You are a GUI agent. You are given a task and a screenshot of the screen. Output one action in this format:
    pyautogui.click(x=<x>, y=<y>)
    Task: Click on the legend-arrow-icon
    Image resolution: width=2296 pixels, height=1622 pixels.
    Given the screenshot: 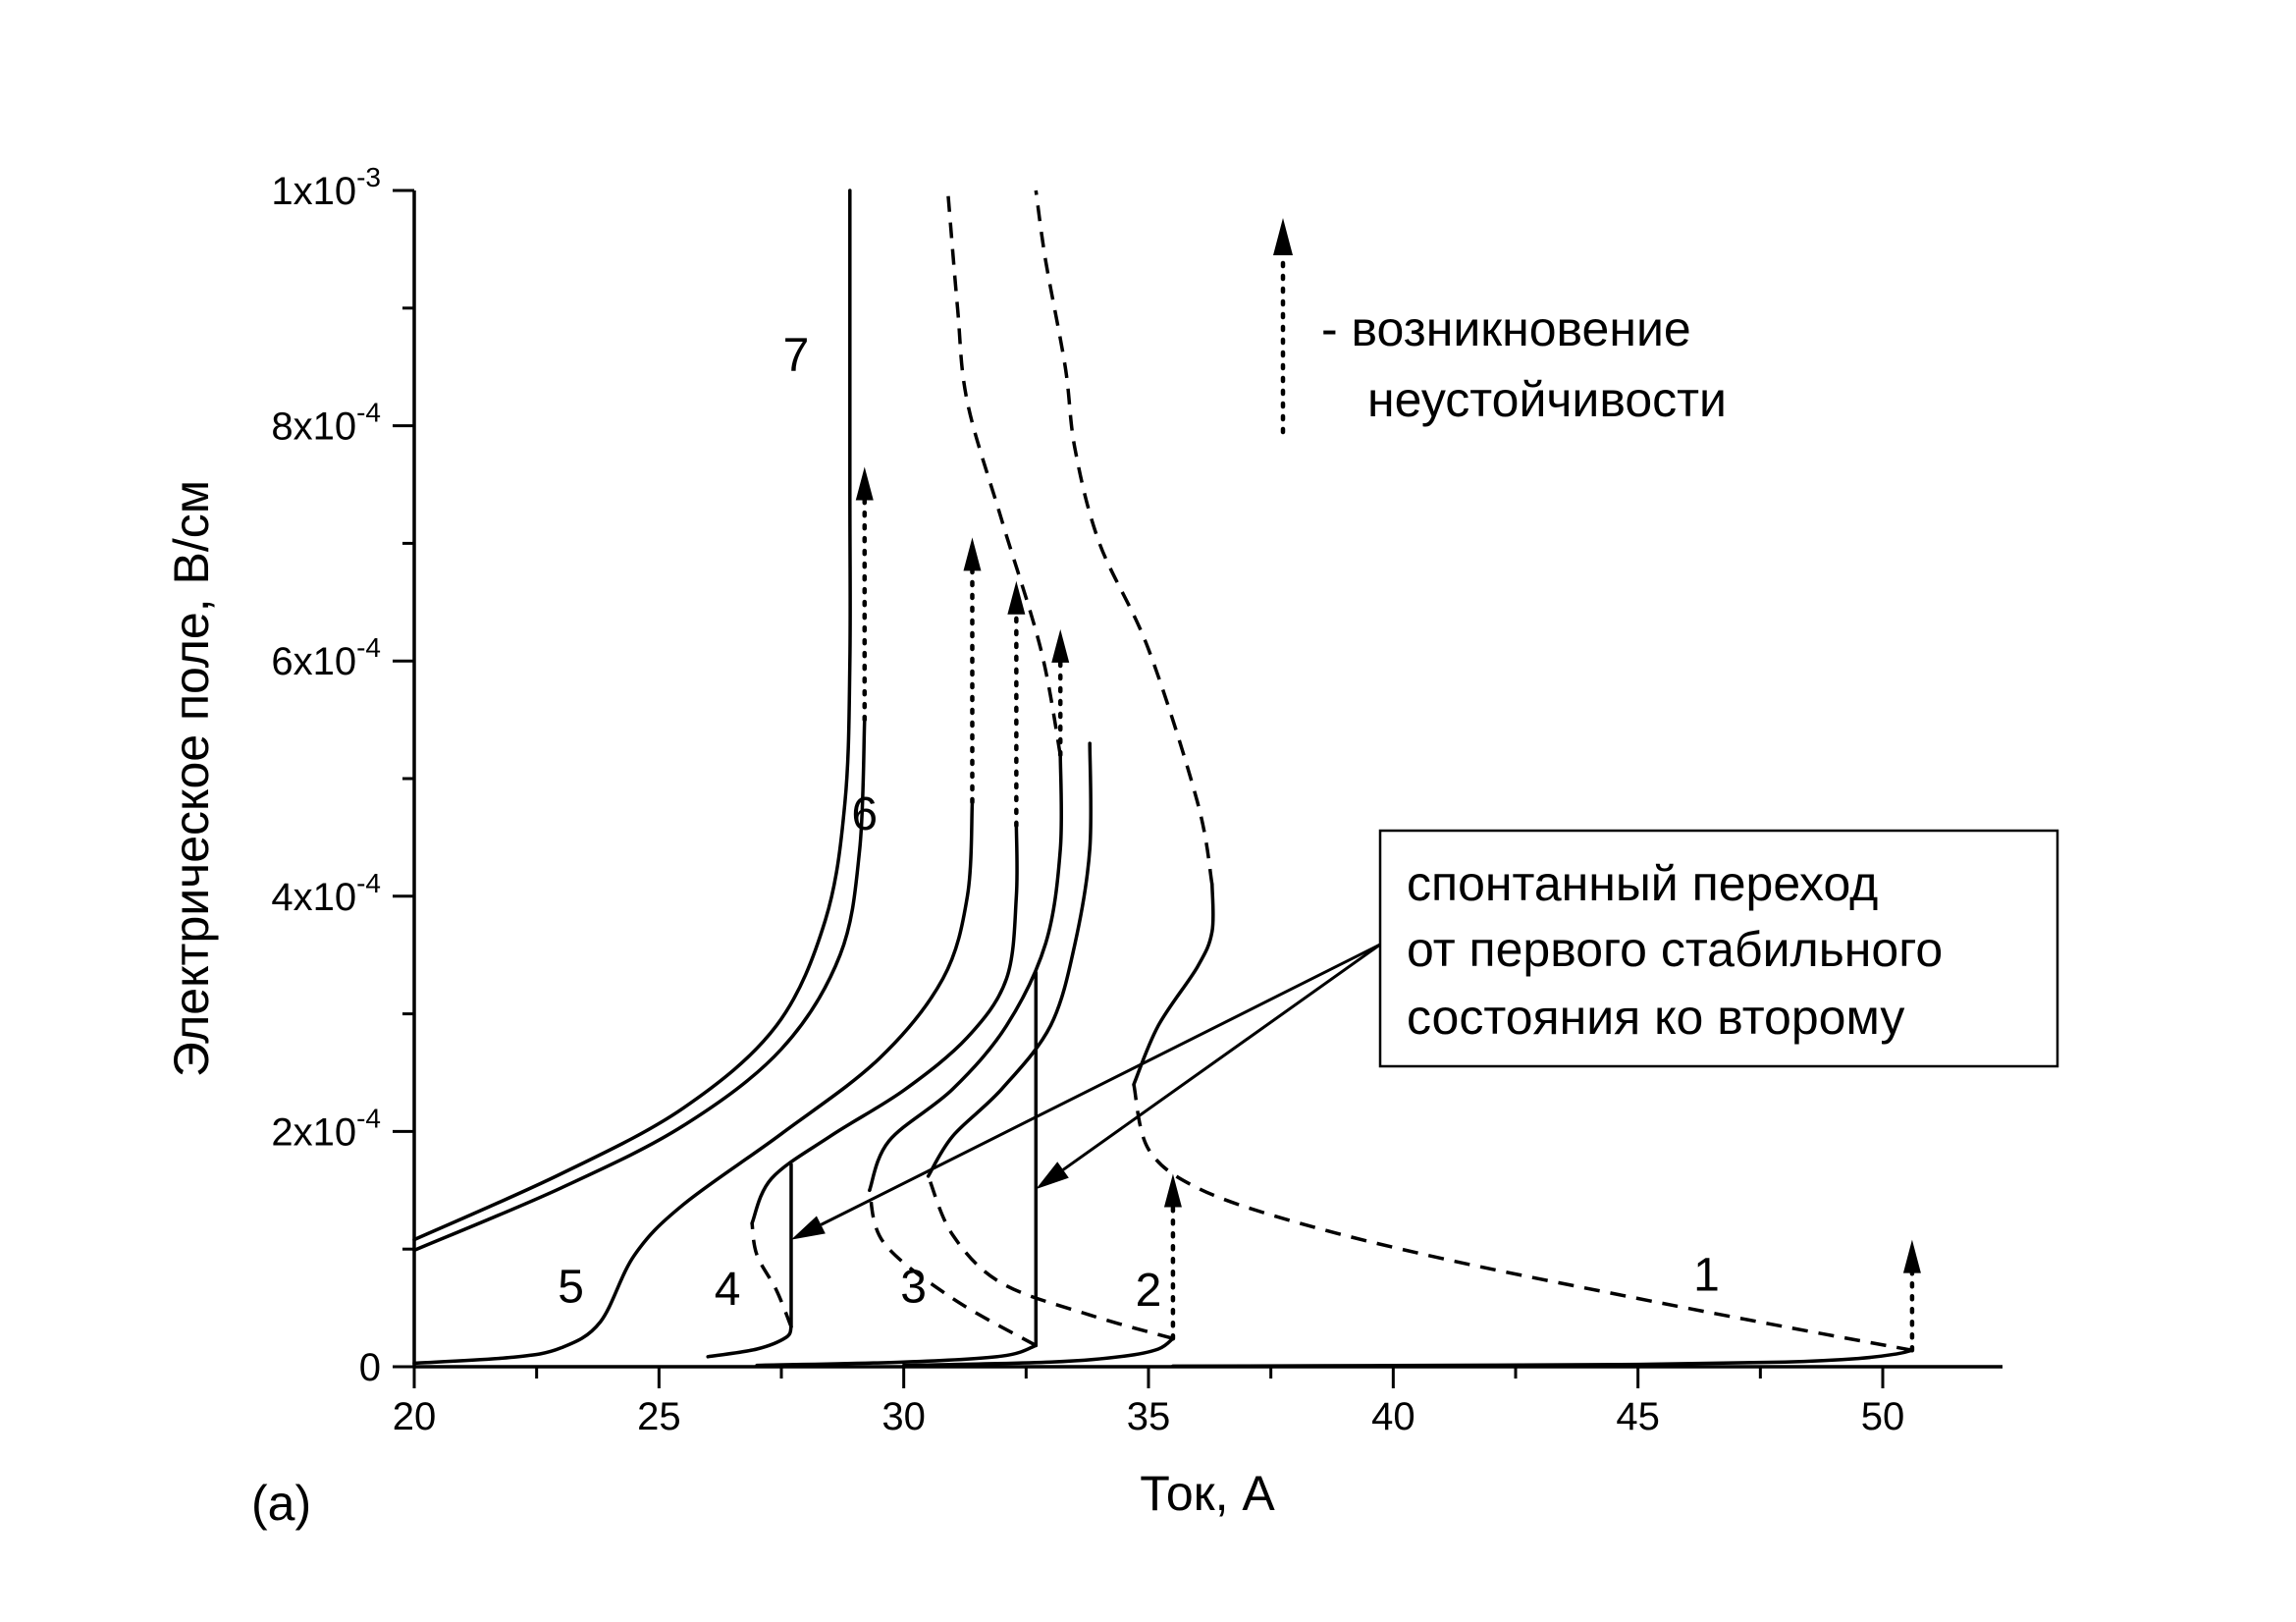 What is the action you would take?
    pyautogui.click(x=1283, y=326)
    